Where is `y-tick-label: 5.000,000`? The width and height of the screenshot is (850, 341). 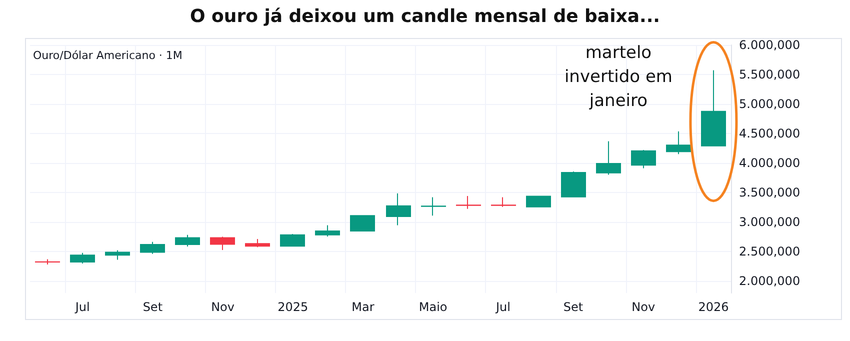
y-tick-label: 5.000,000 is located at coordinates (769, 104).